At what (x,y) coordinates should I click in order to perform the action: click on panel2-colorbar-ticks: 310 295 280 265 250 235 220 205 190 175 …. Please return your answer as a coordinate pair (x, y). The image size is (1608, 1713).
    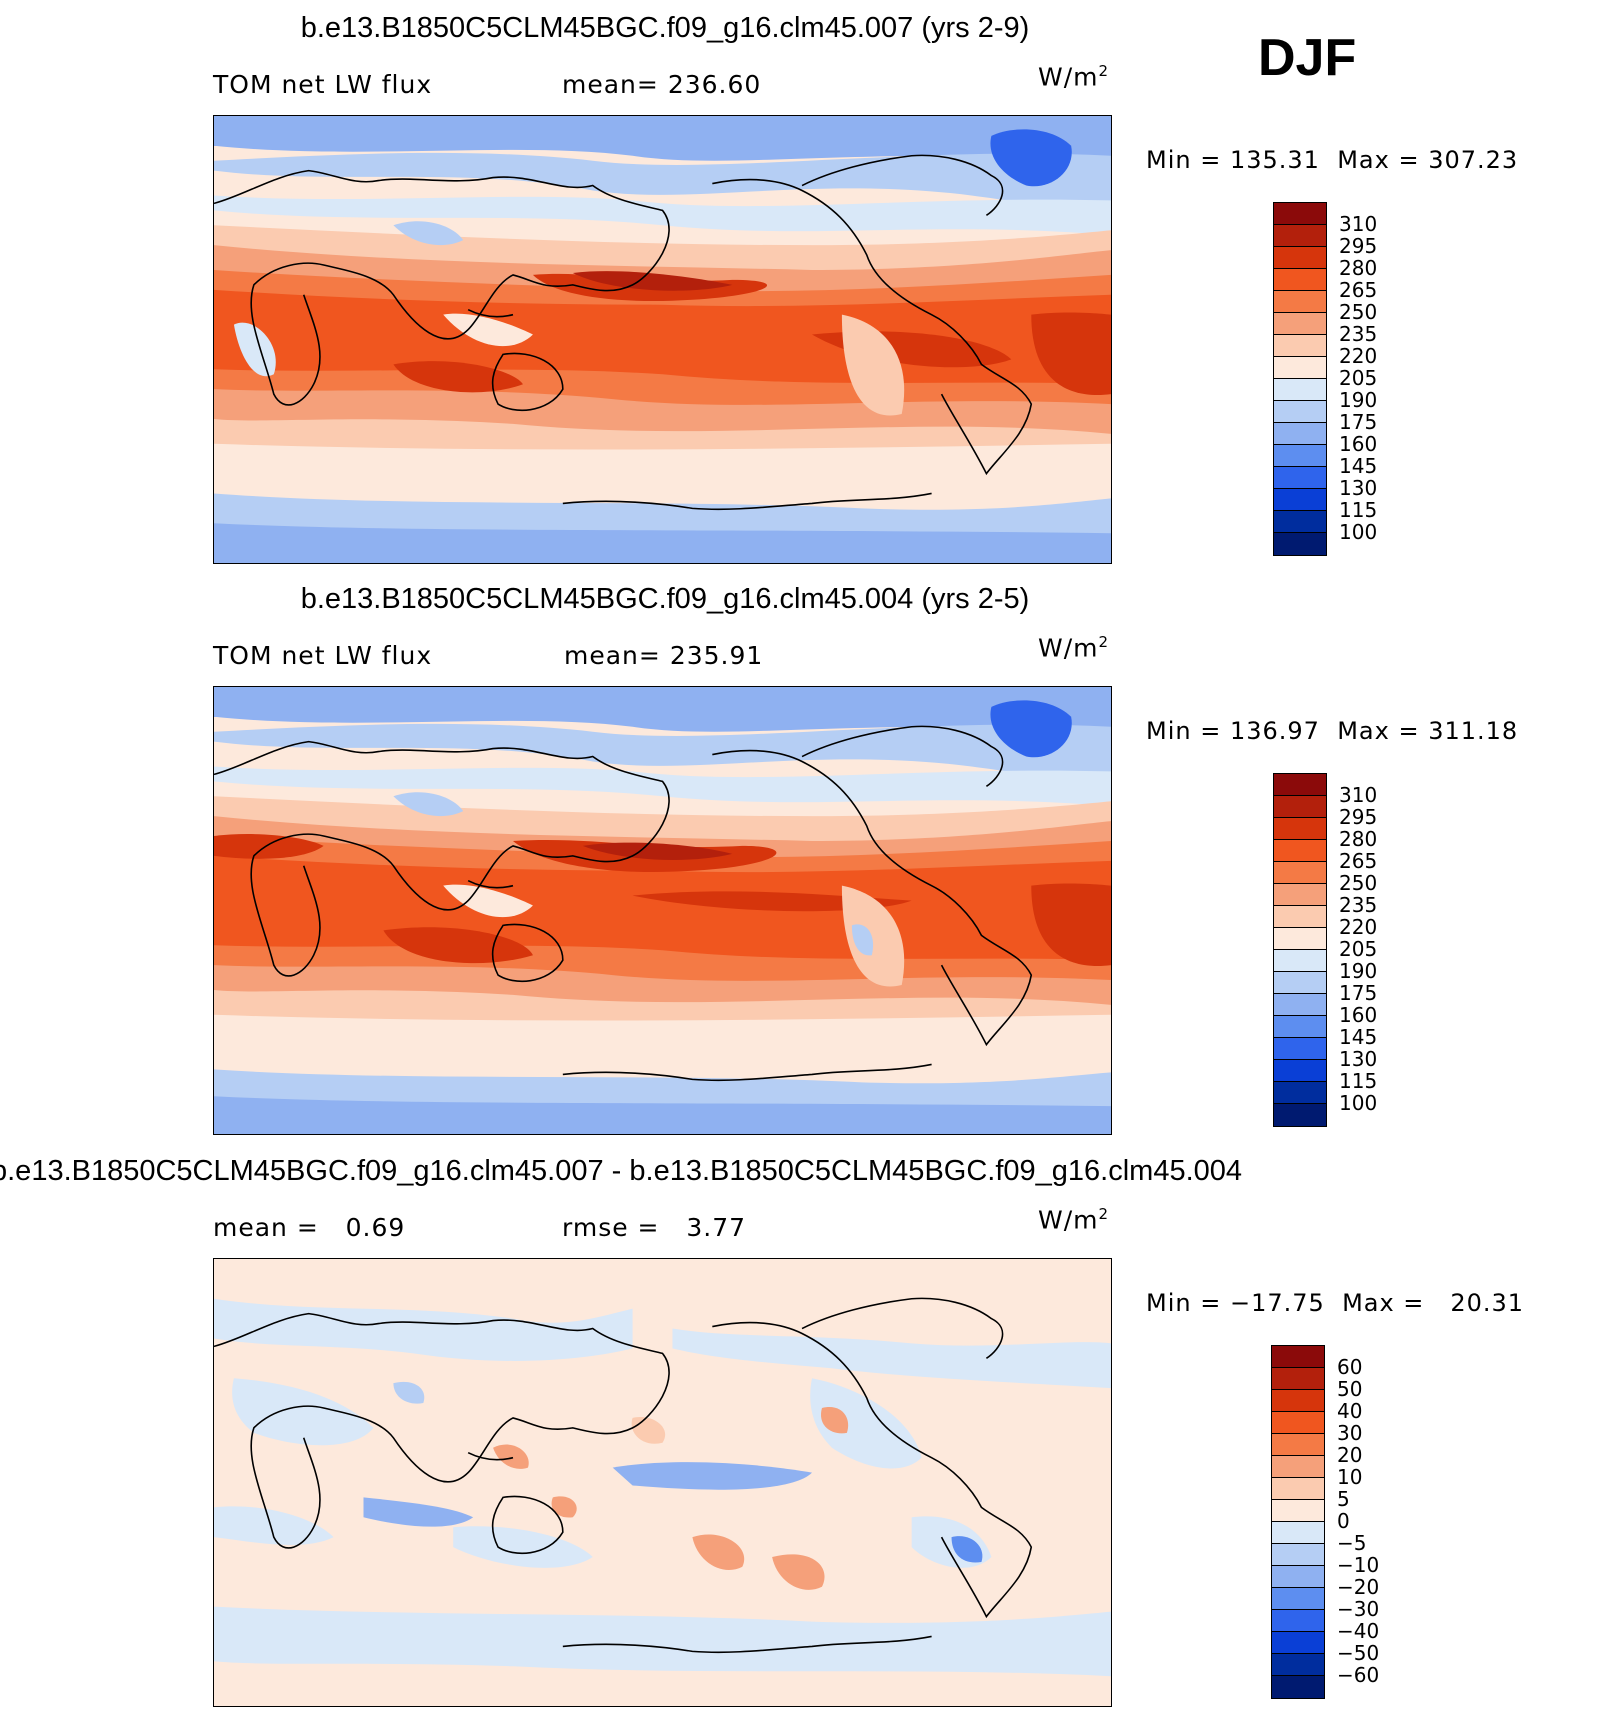
    Looking at the image, I should click on (1358, 949).